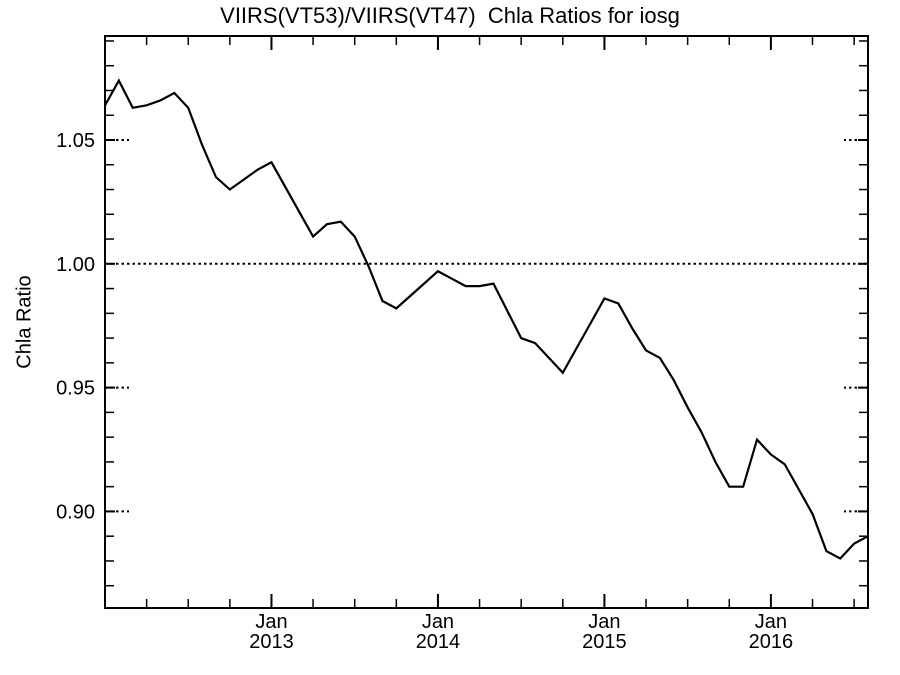  What do you see at coordinates (75, 265) in the screenshot?
I see `y-tick-label: 1.00` at bounding box center [75, 265].